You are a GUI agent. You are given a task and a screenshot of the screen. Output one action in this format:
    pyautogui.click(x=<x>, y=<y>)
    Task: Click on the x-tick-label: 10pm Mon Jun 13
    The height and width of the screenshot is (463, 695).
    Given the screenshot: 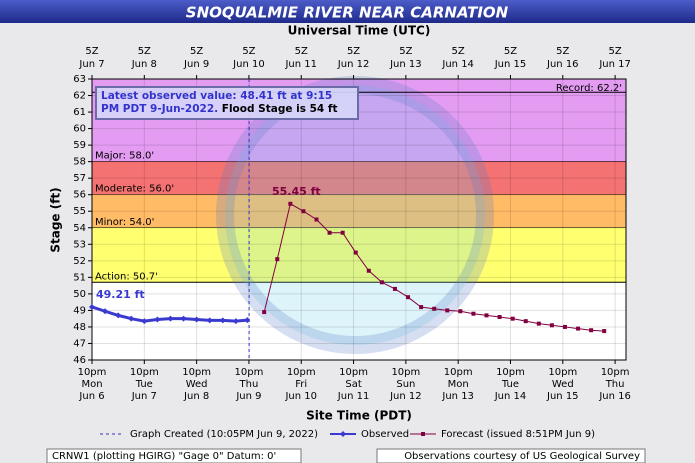 What is the action you would take?
    pyautogui.click(x=457, y=384)
    